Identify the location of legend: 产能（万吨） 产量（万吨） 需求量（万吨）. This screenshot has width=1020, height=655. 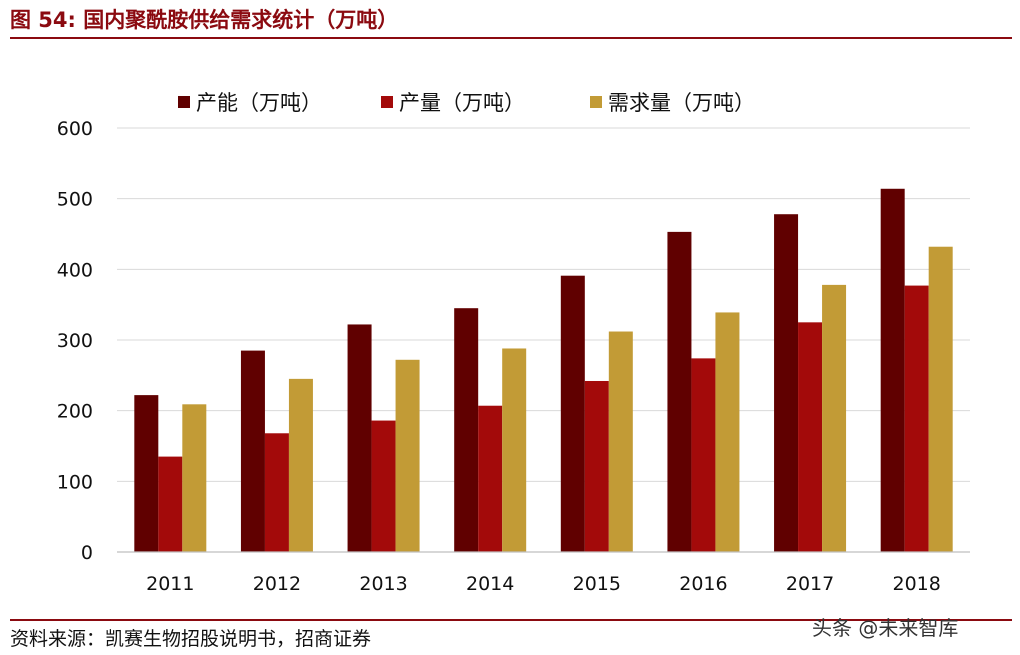
(466, 103).